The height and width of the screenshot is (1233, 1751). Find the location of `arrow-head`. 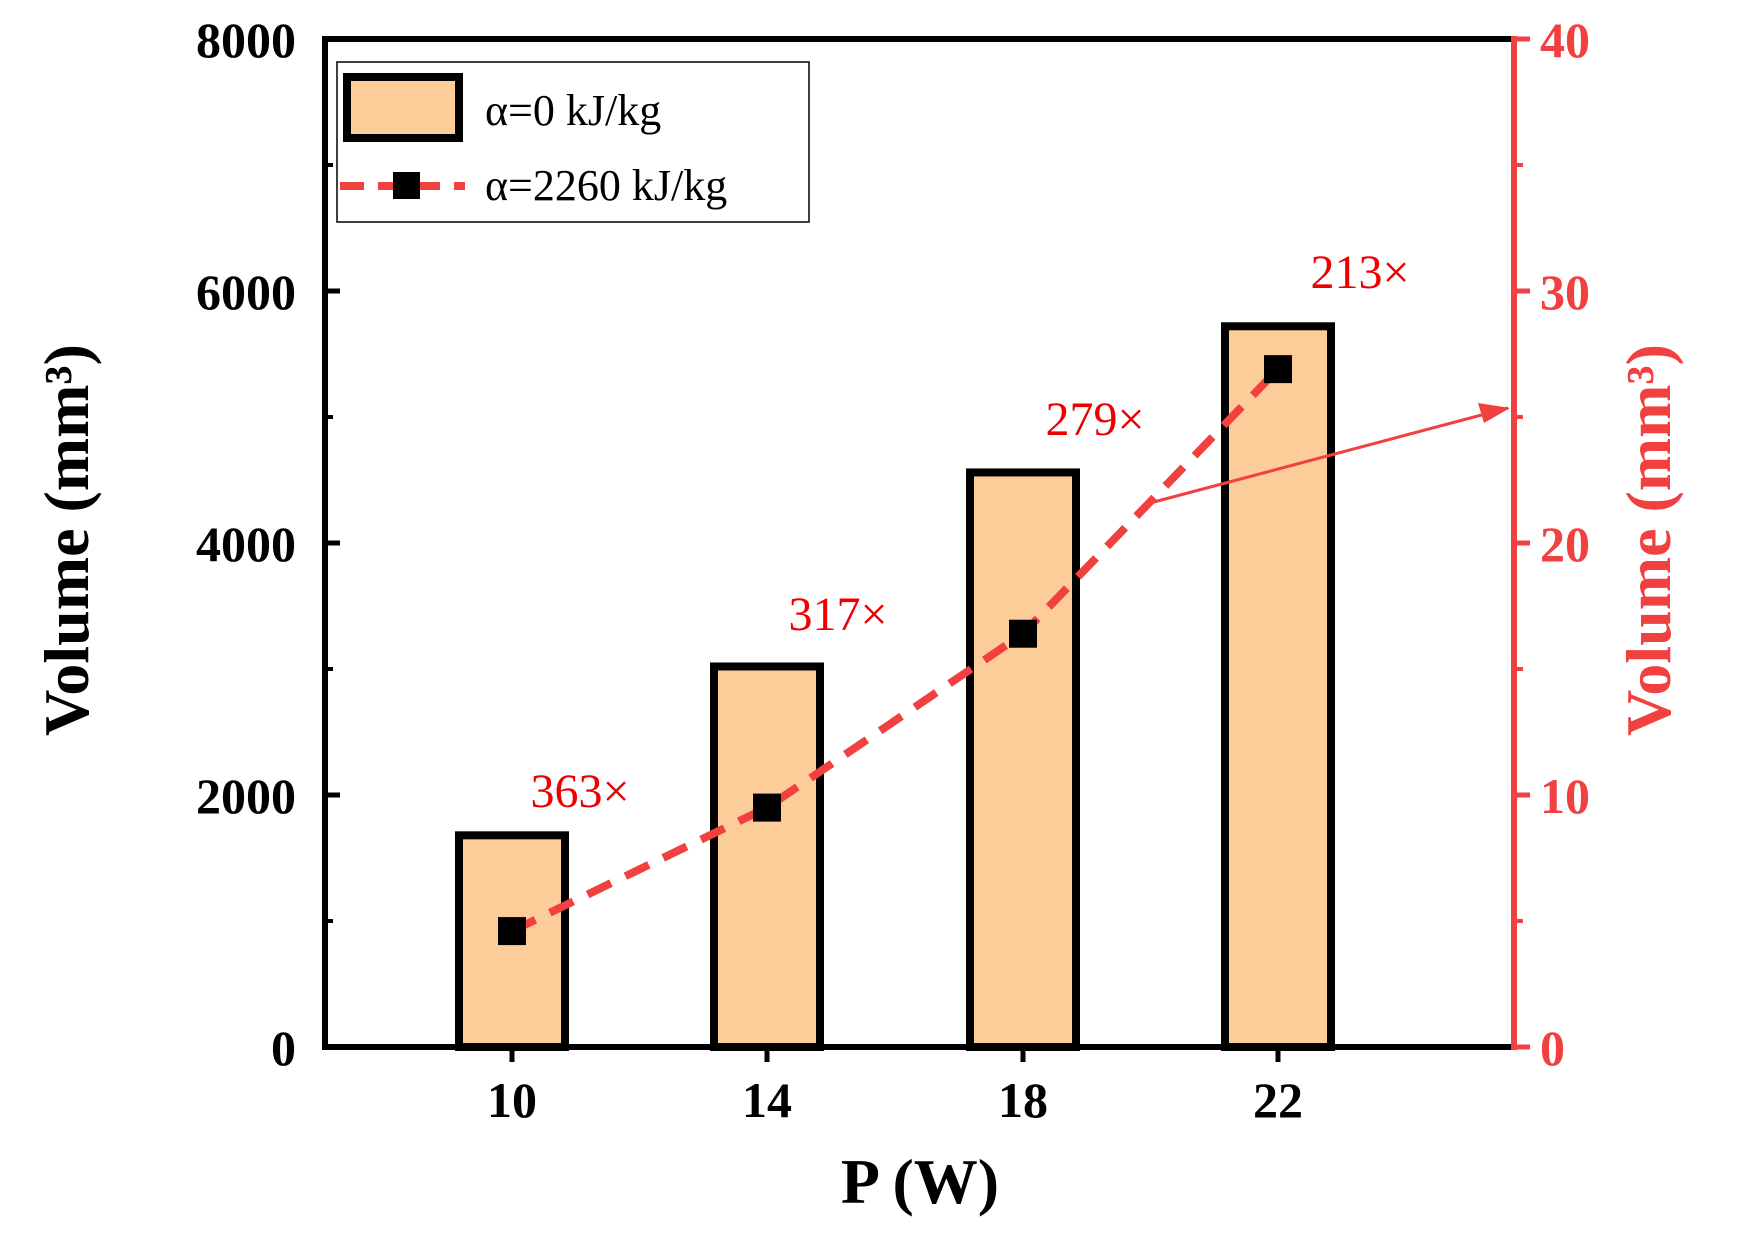

arrow-head is located at coordinates (1494, 413).